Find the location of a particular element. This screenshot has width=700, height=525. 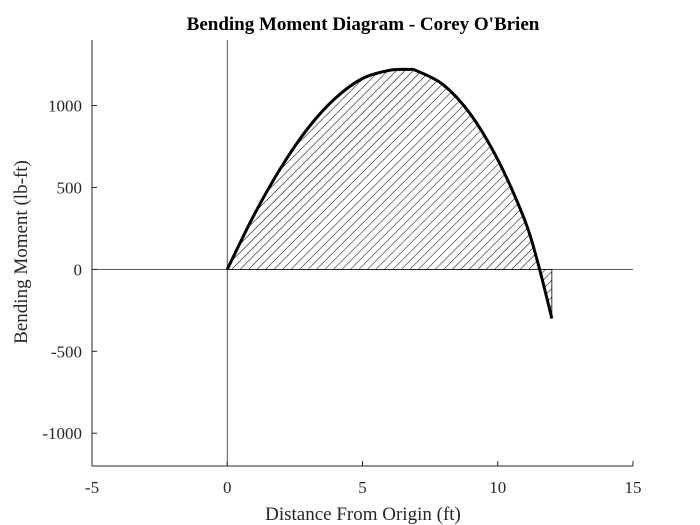

y-tick-label: 500 is located at coordinates (70, 187).